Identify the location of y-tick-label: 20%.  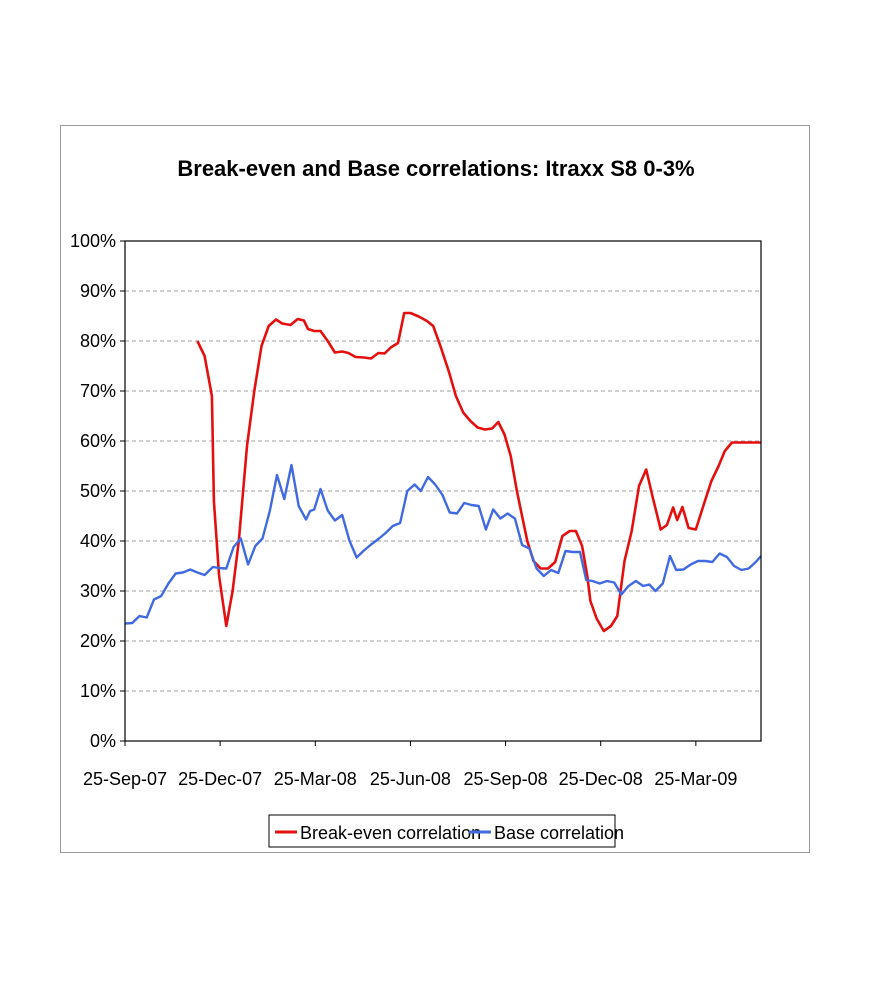
(98, 641).